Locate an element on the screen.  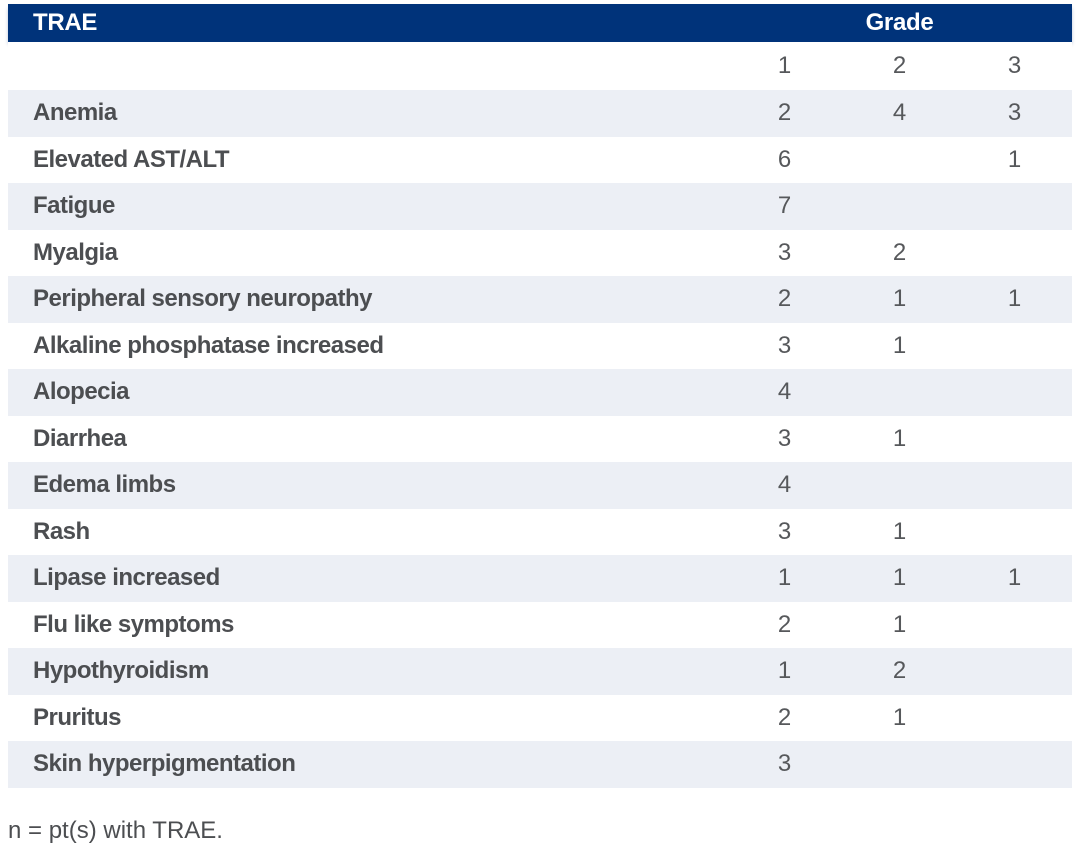
grade-3-count: 3 is located at coordinates (1014, 113).